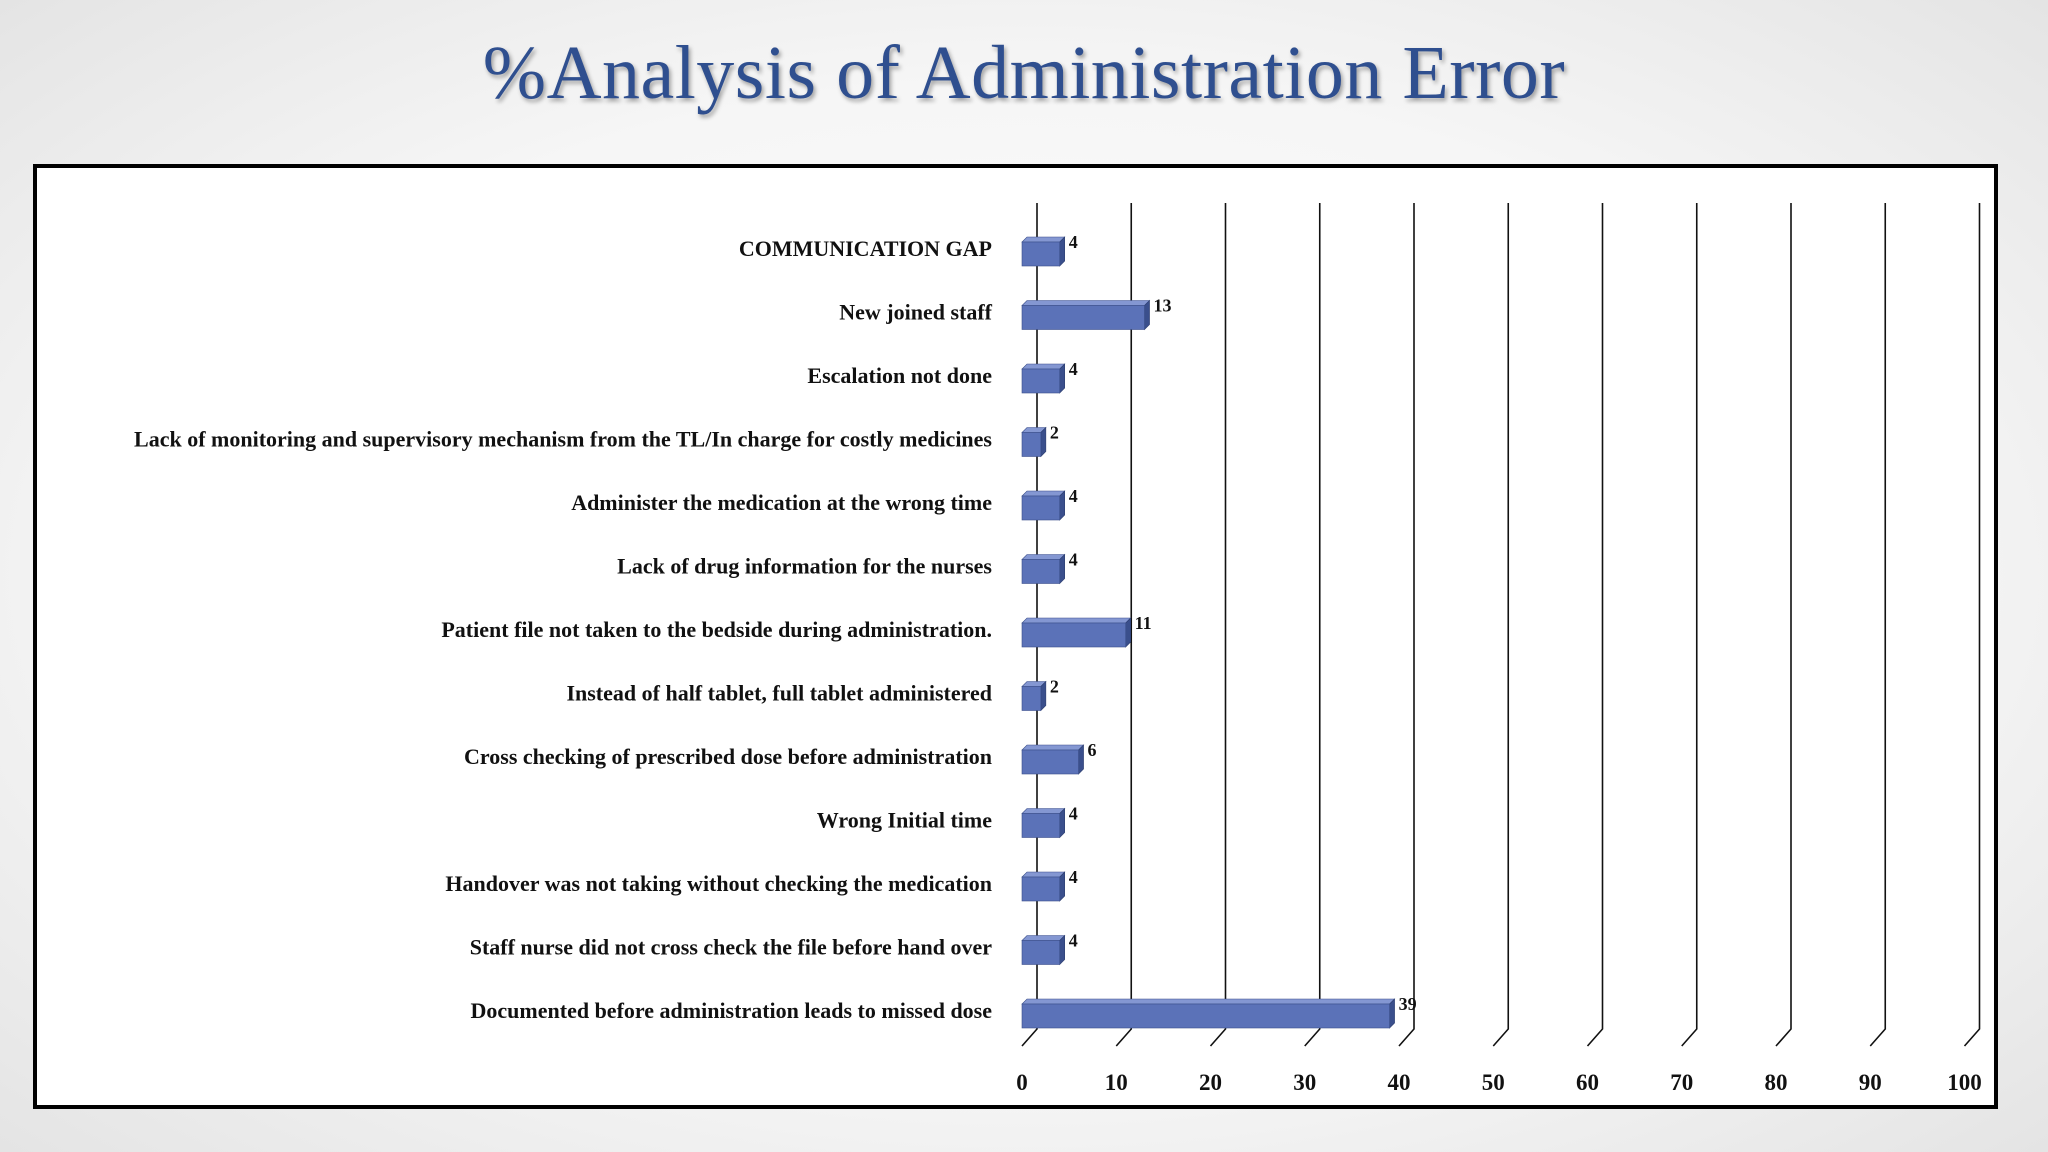  What do you see at coordinates (1587, 1082) in the screenshot?
I see `x-tick-label: 60` at bounding box center [1587, 1082].